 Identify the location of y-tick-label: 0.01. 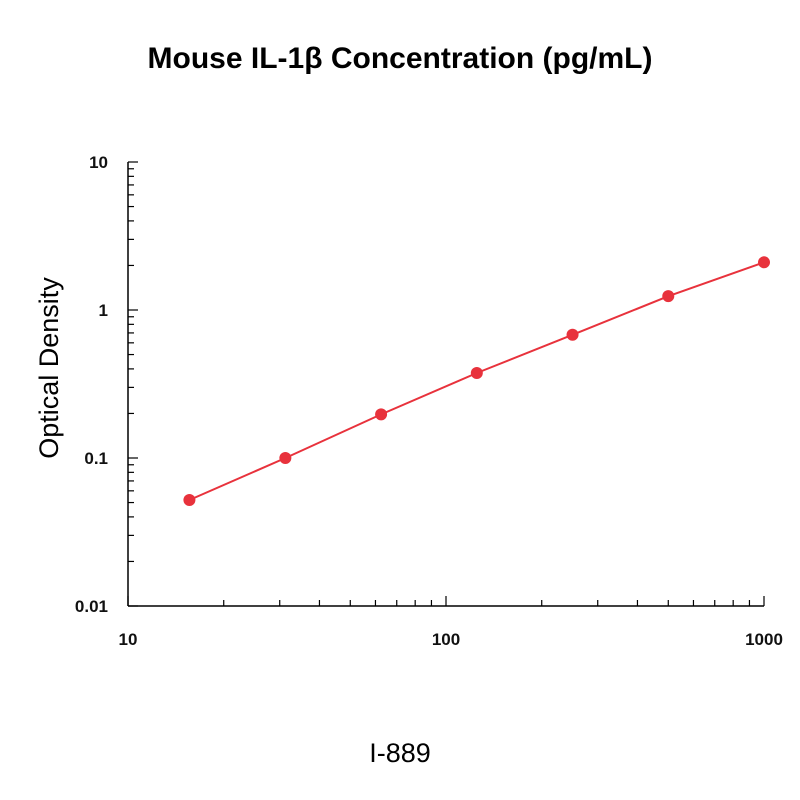
(91, 606).